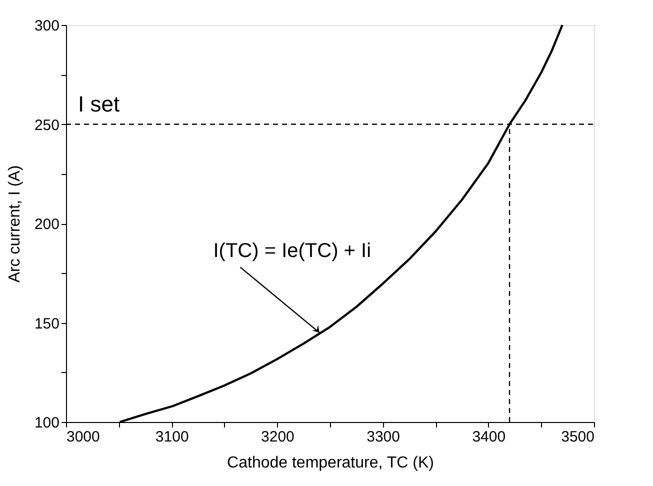  What do you see at coordinates (277, 437) in the screenshot?
I see `x-tick-label: 3200` at bounding box center [277, 437].